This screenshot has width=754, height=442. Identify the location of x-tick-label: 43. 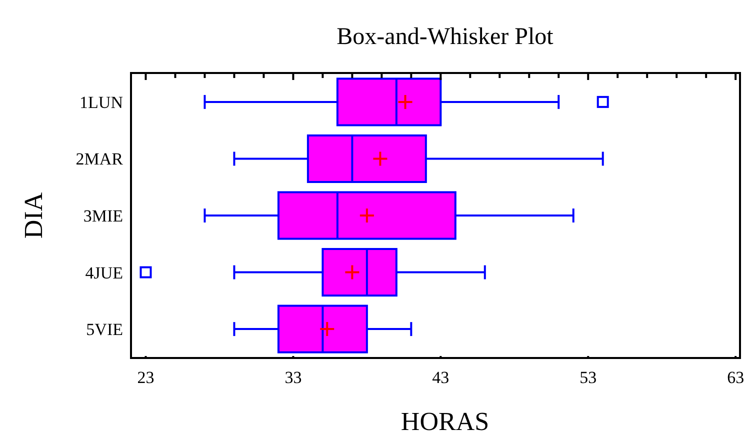
(441, 377).